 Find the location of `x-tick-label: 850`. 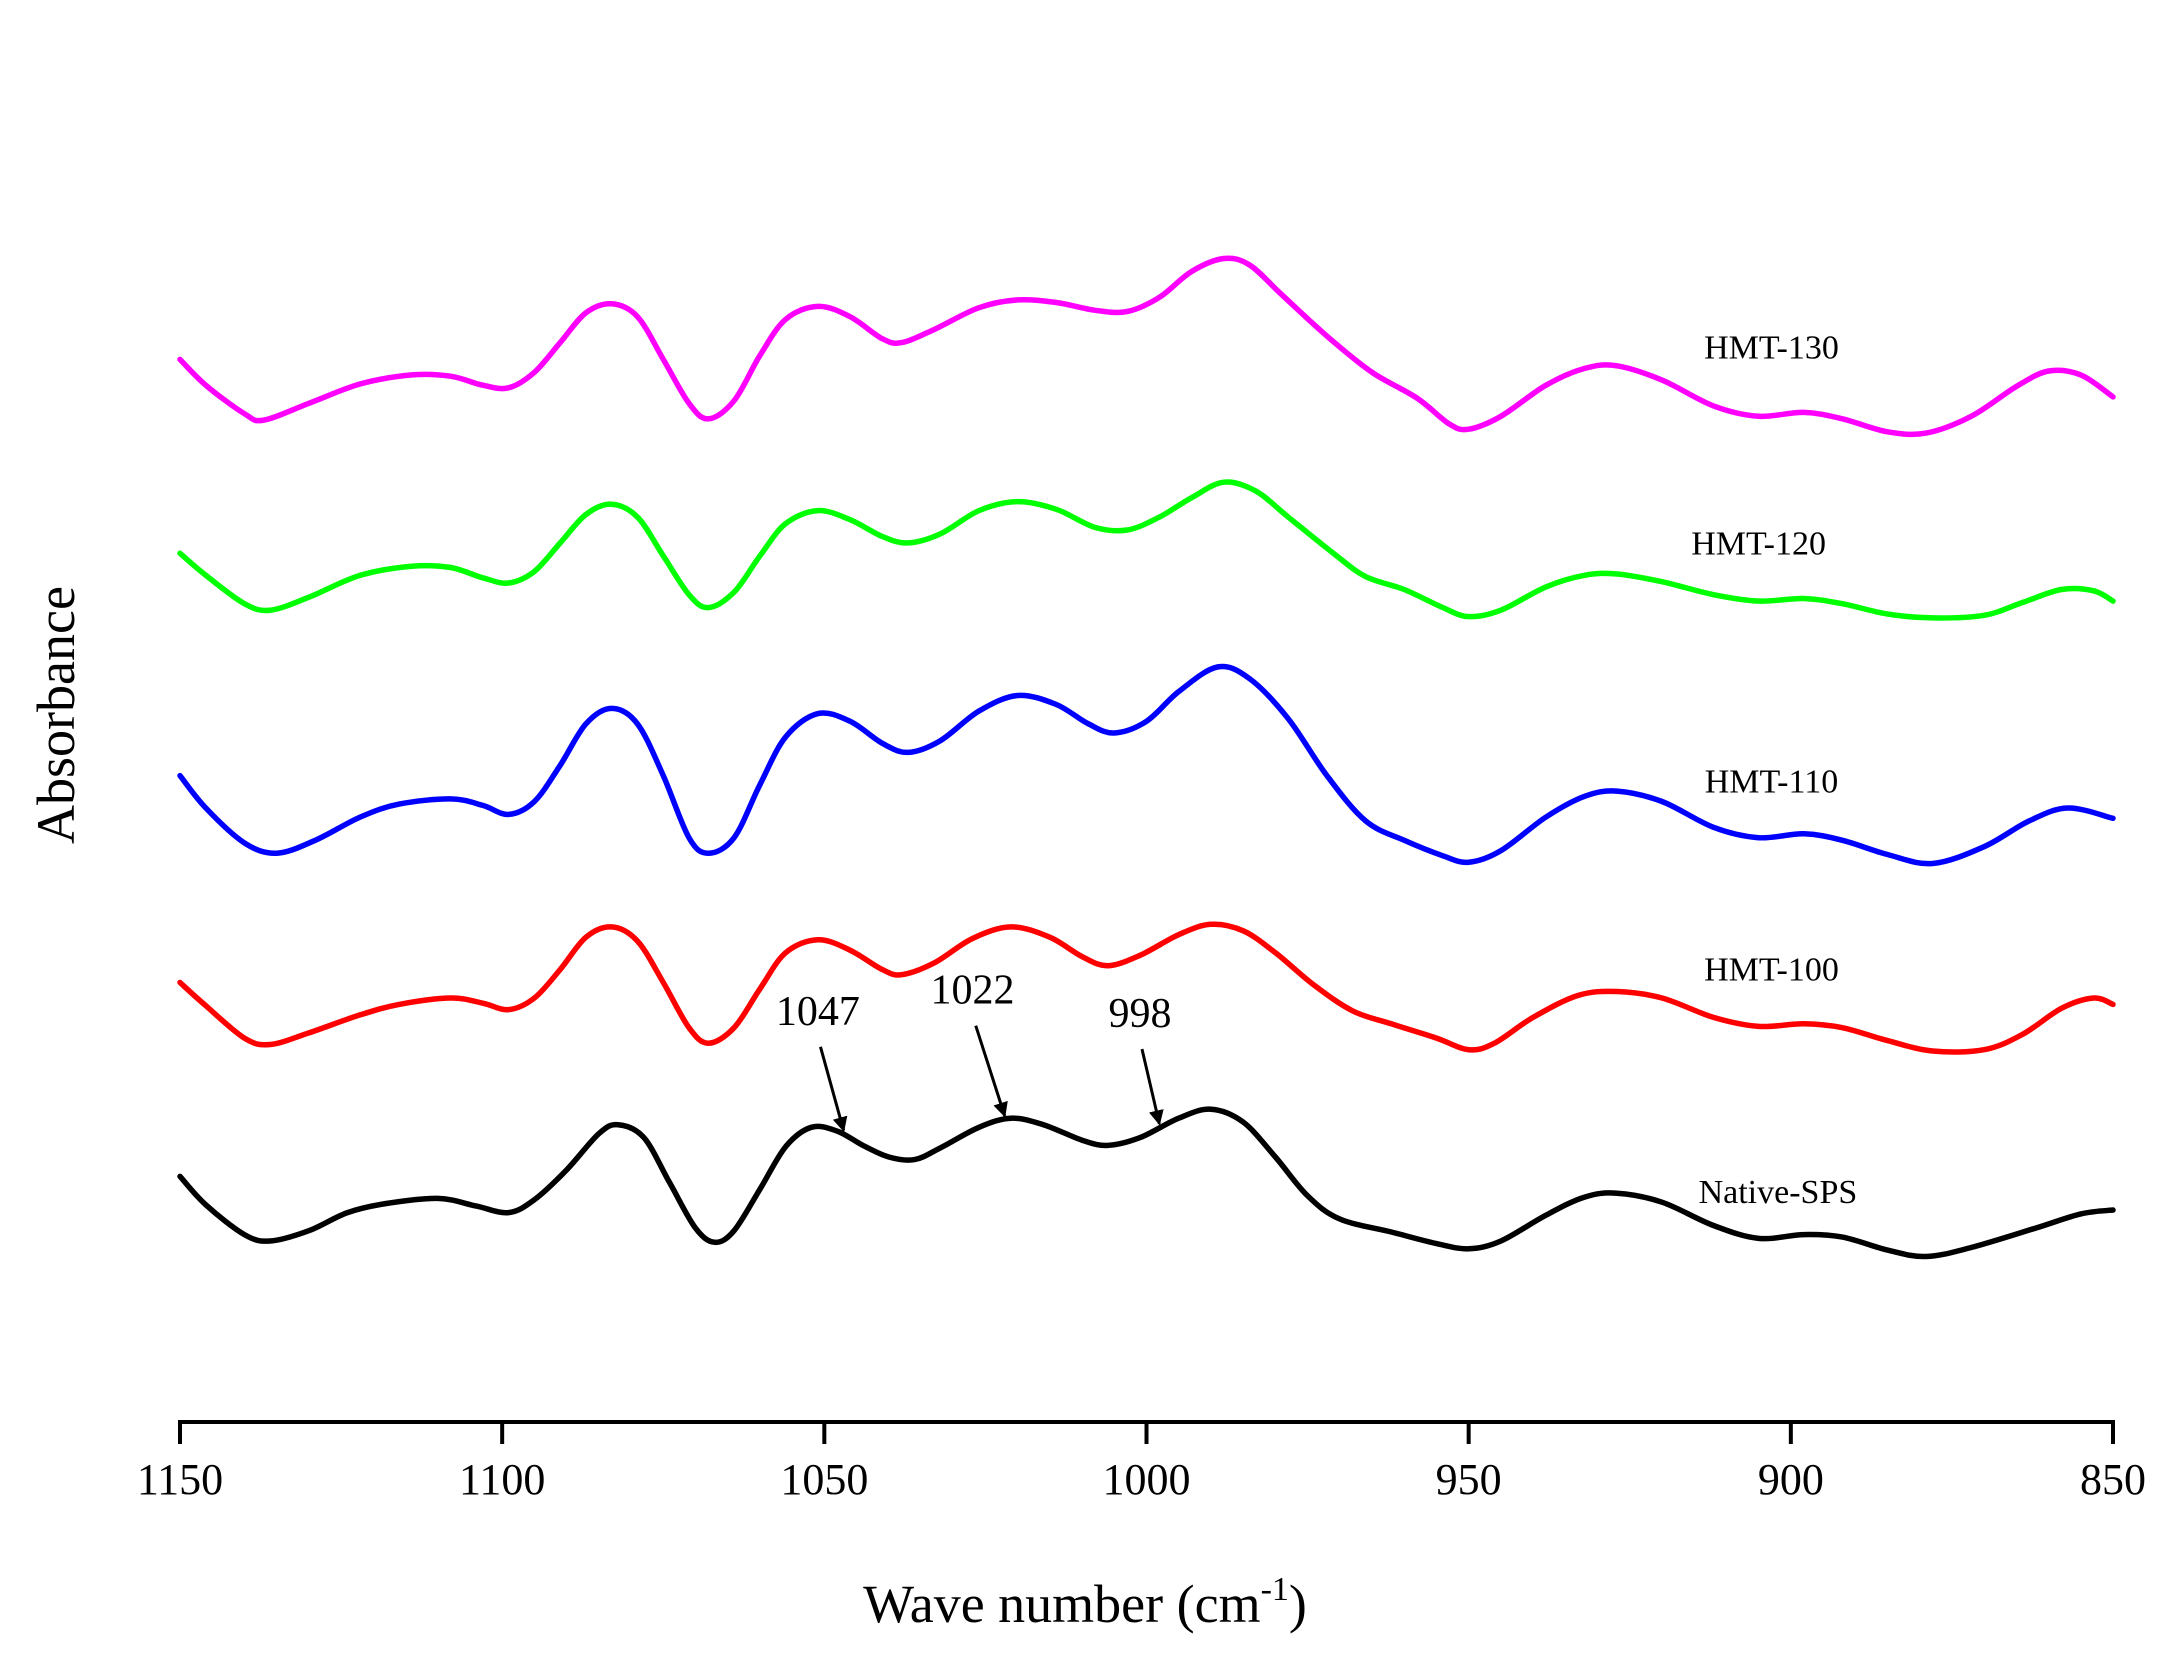

x-tick-label: 850 is located at coordinates (2113, 1479).